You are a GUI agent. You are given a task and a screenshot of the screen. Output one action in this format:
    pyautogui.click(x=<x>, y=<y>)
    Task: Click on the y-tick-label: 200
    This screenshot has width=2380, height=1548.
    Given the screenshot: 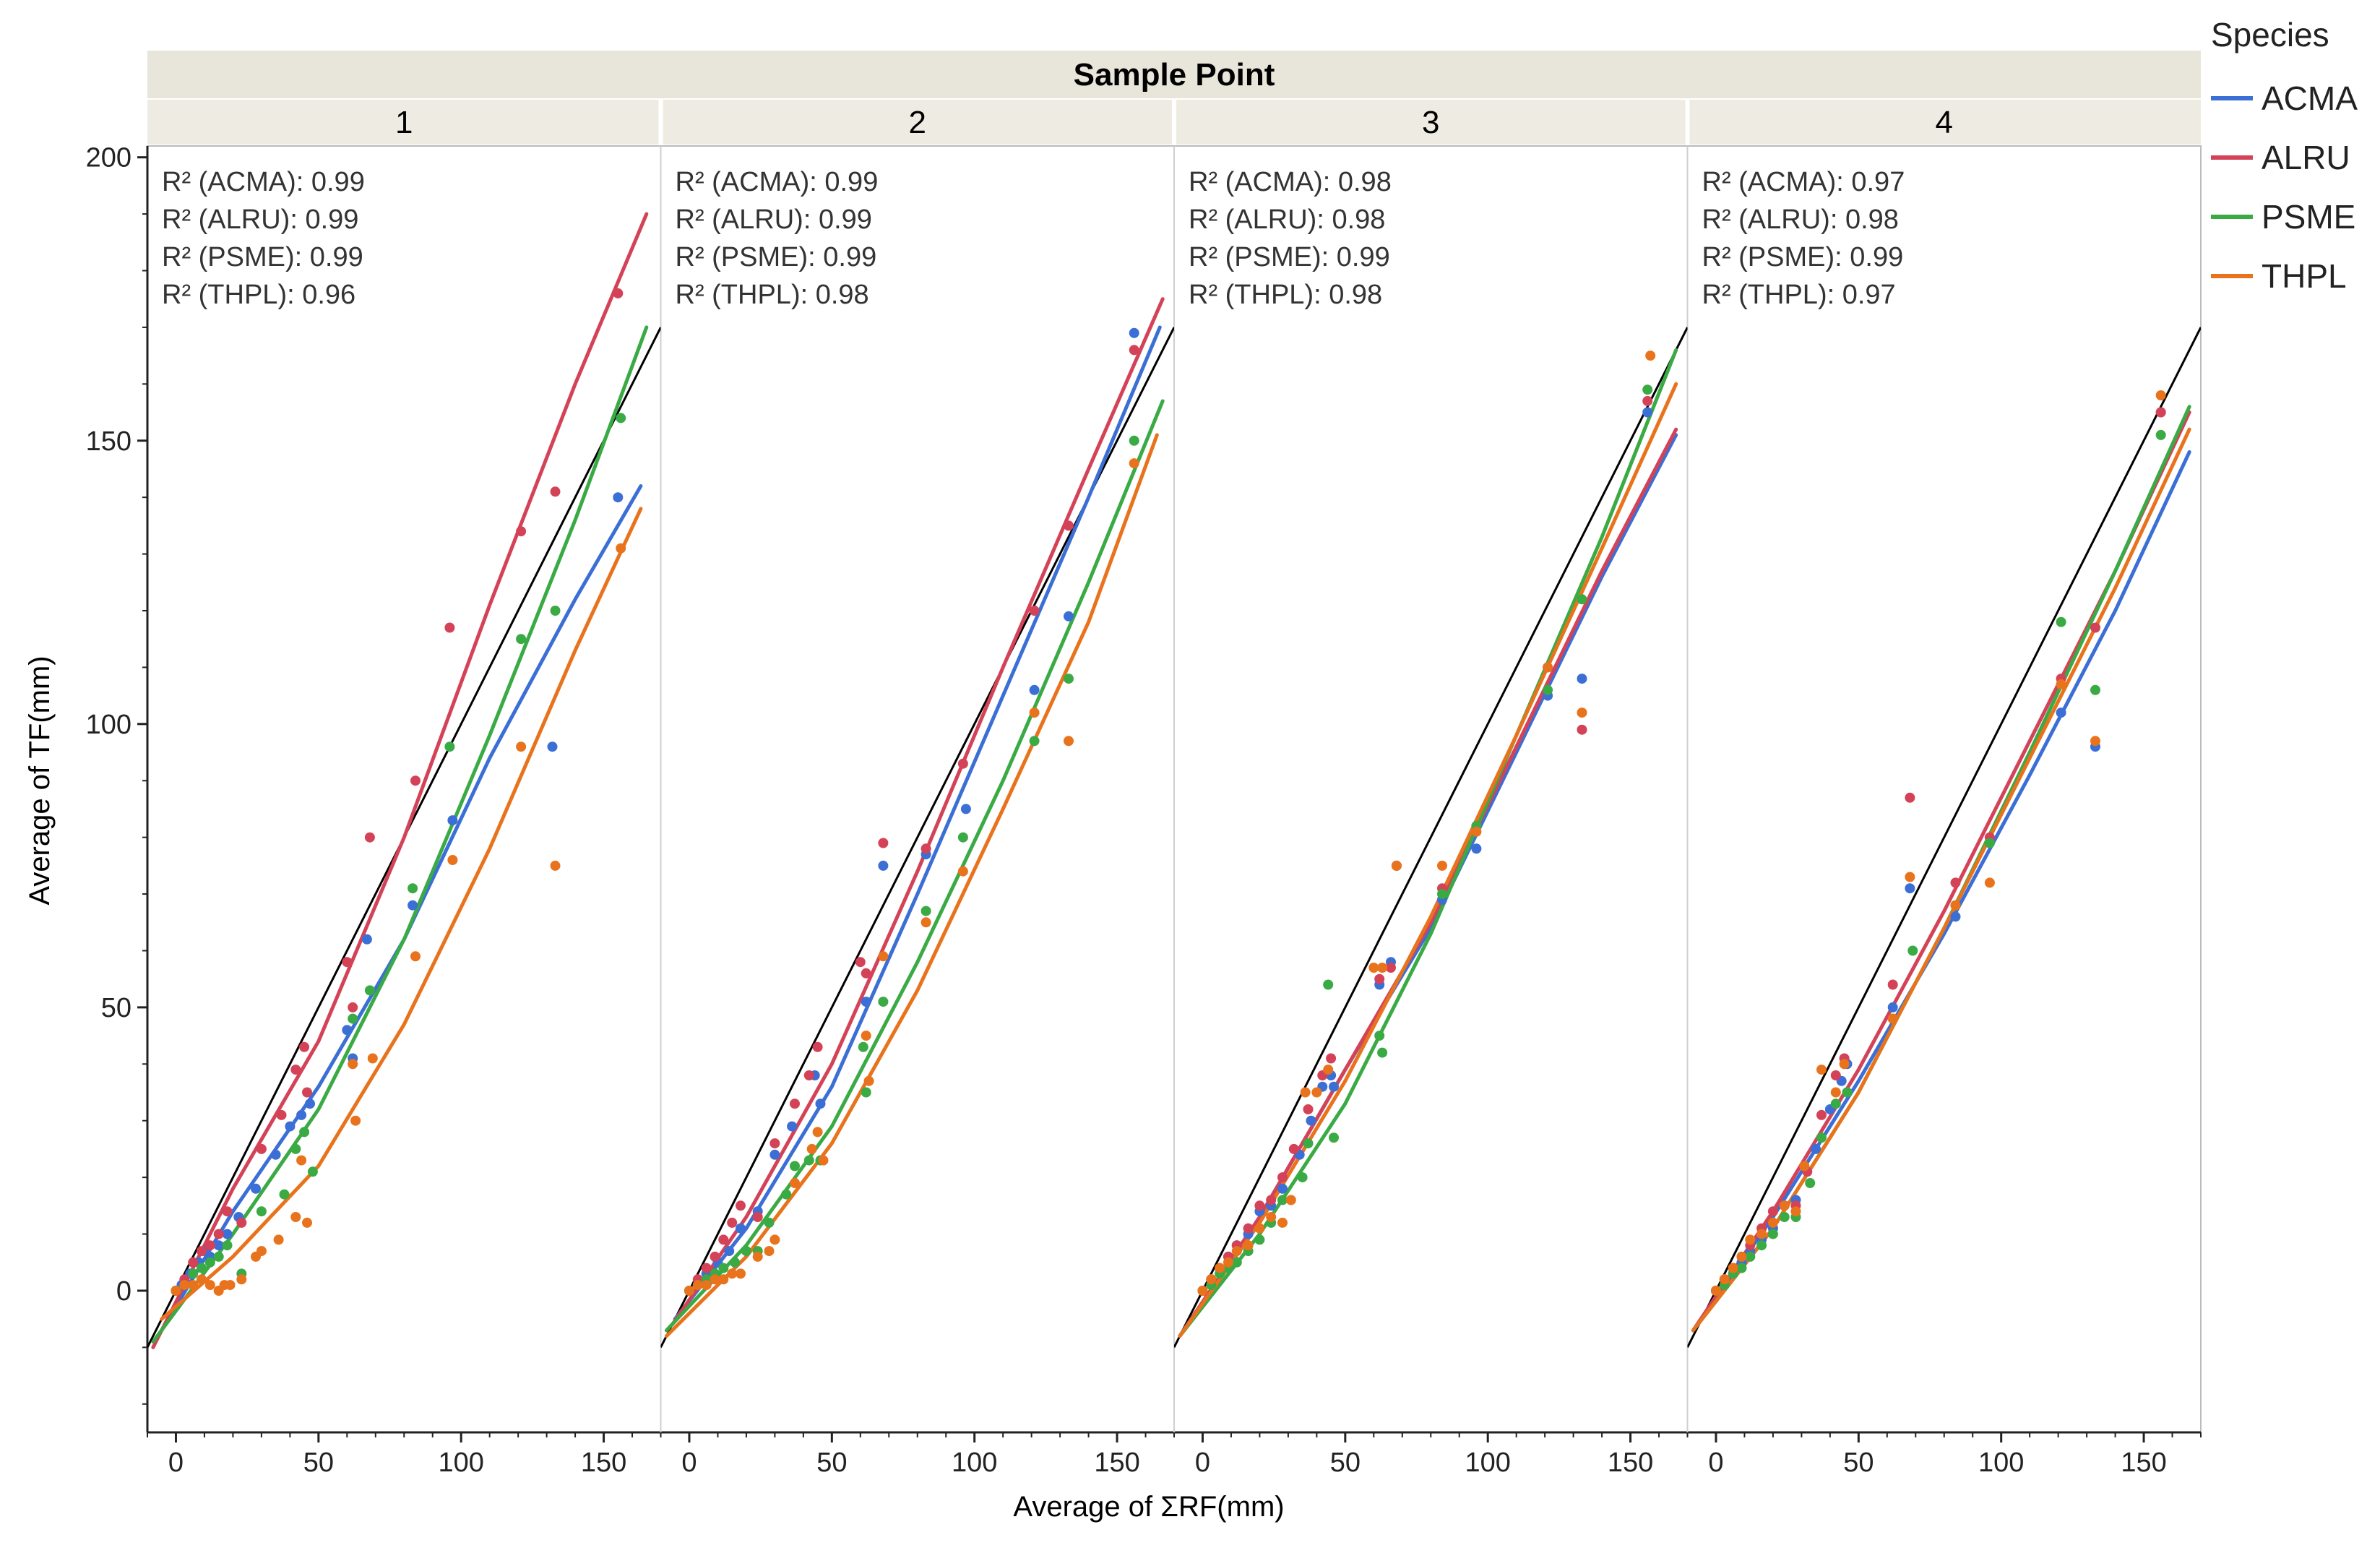 What is the action you would take?
    pyautogui.click(x=108, y=158)
    